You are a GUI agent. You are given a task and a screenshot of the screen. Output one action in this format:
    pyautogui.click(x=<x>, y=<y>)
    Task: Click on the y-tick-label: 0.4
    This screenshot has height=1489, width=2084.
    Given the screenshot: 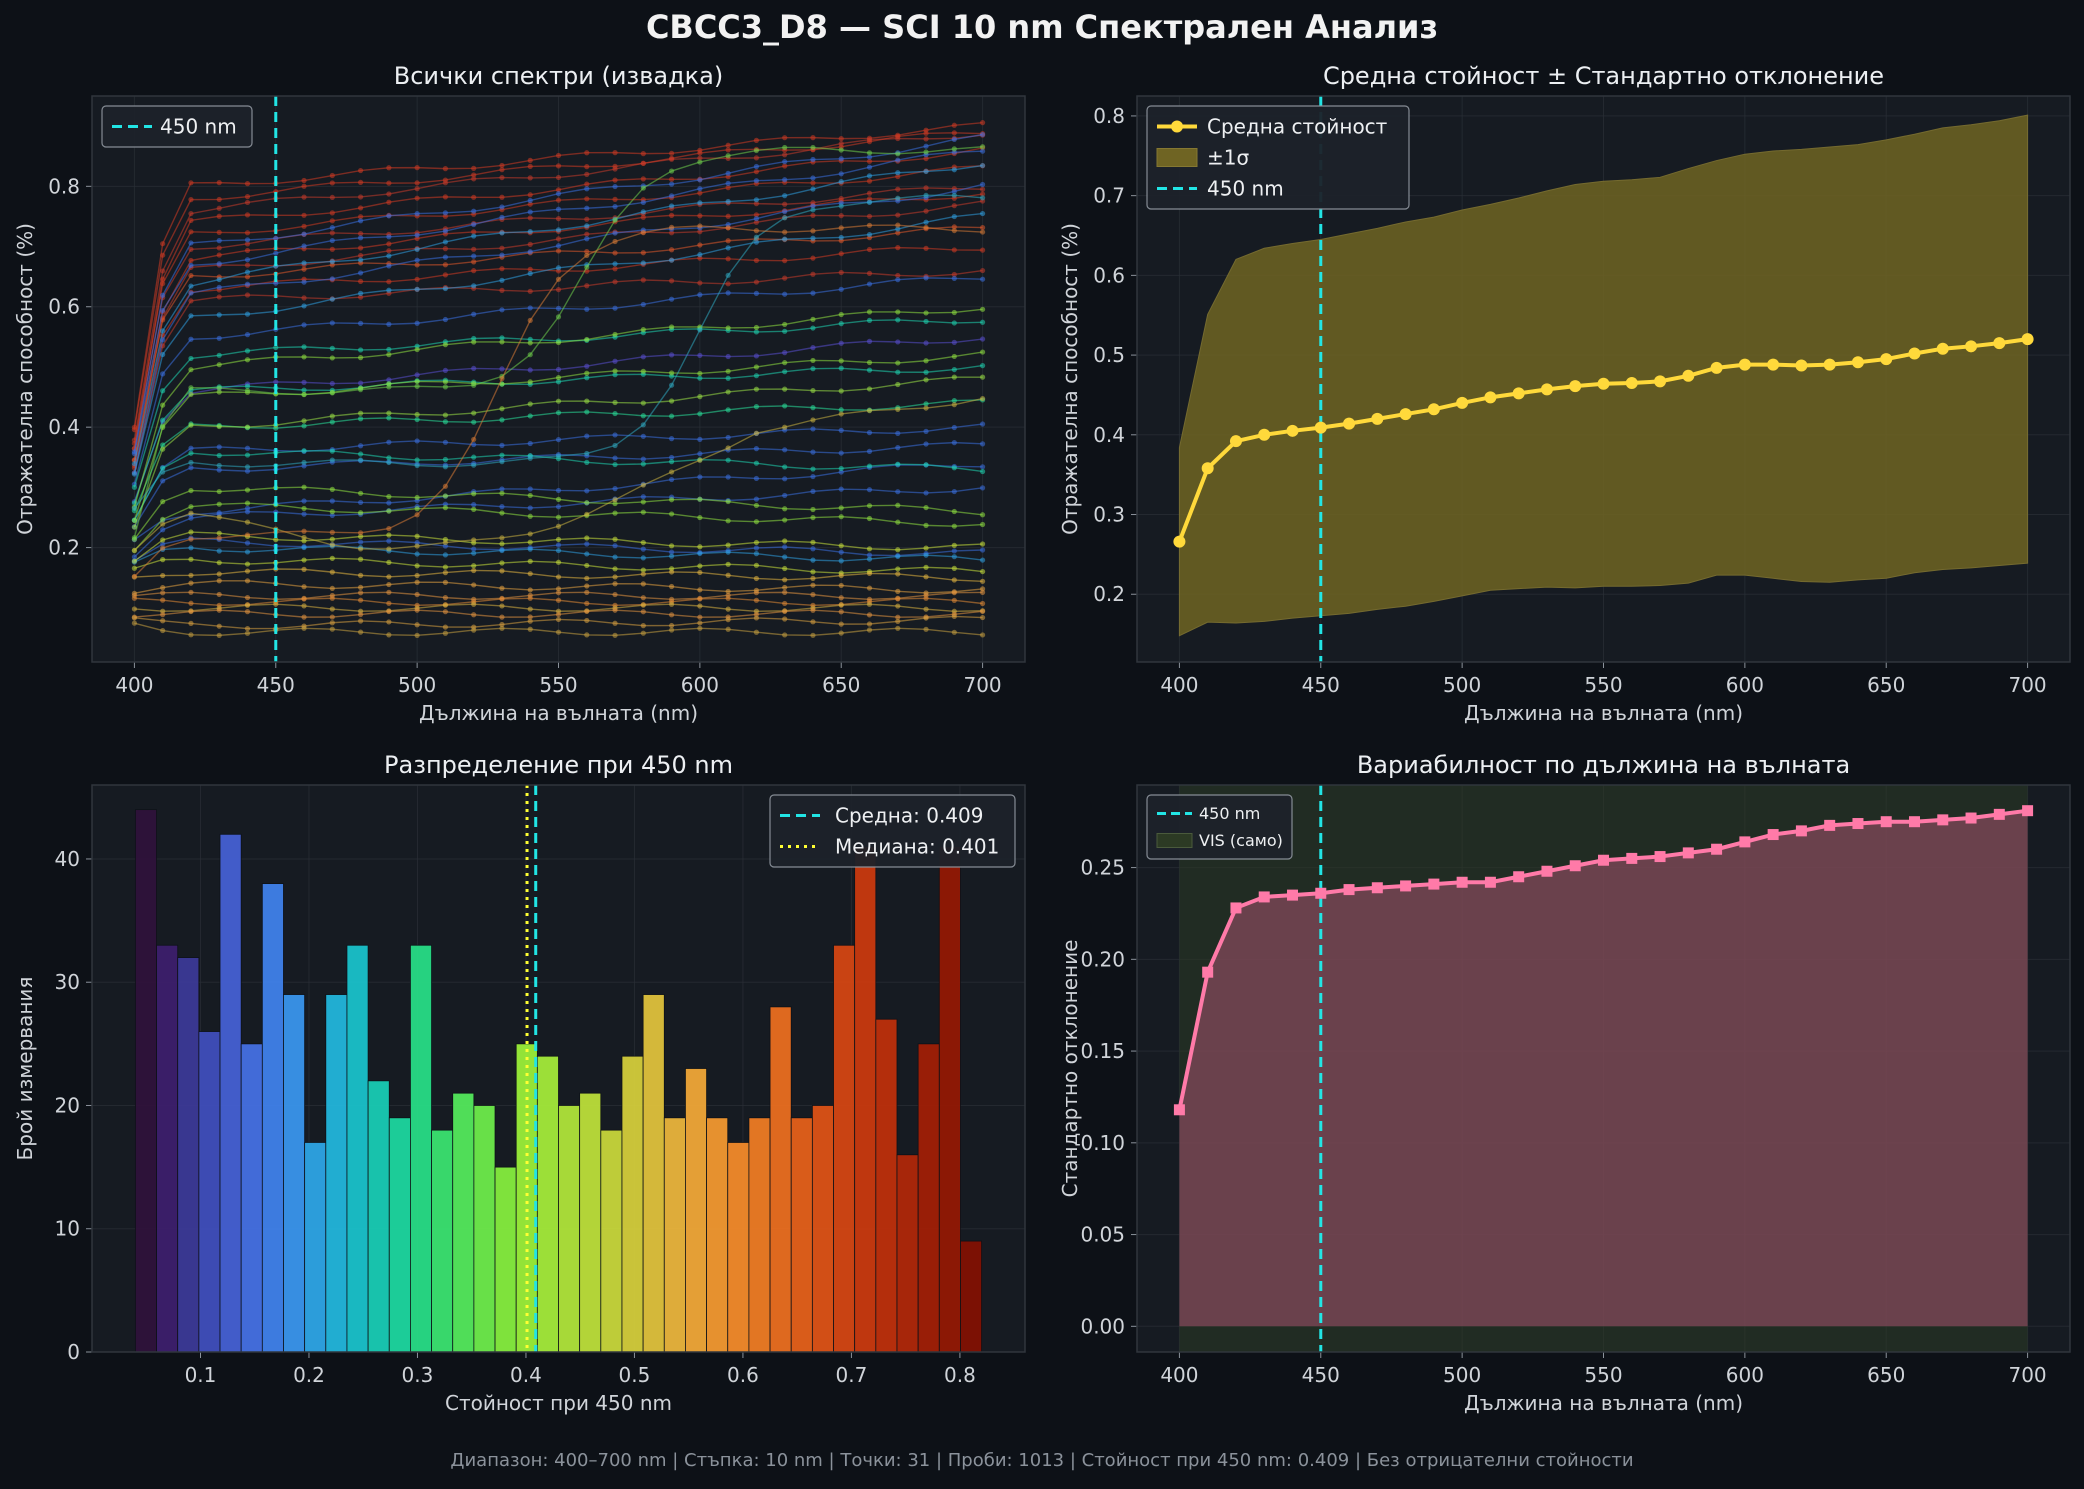 What is the action you would take?
    pyautogui.click(x=64, y=427)
    